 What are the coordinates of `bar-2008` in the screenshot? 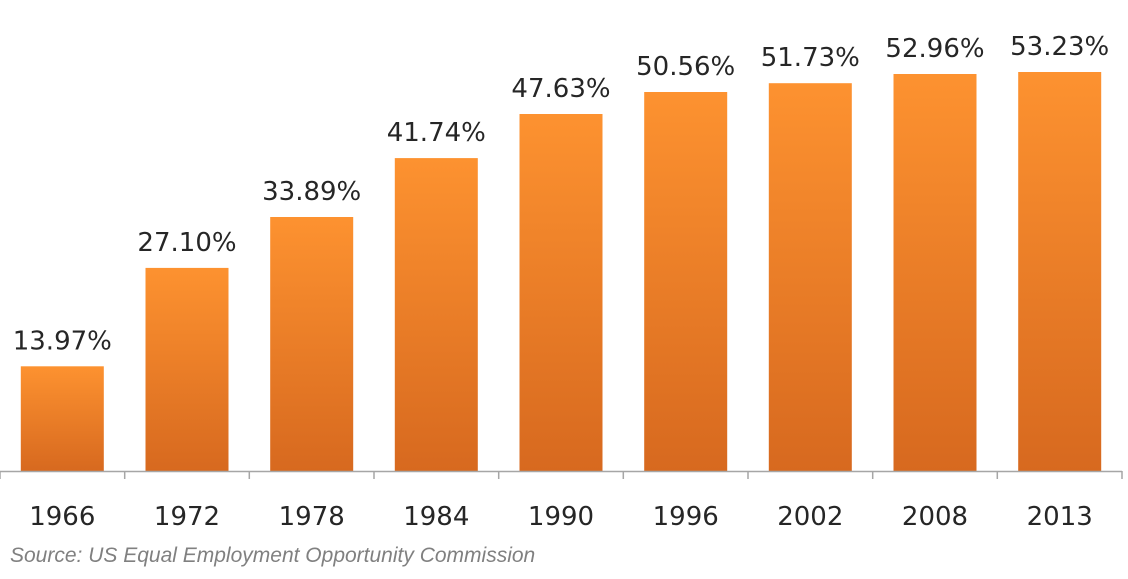 It's located at (935, 272).